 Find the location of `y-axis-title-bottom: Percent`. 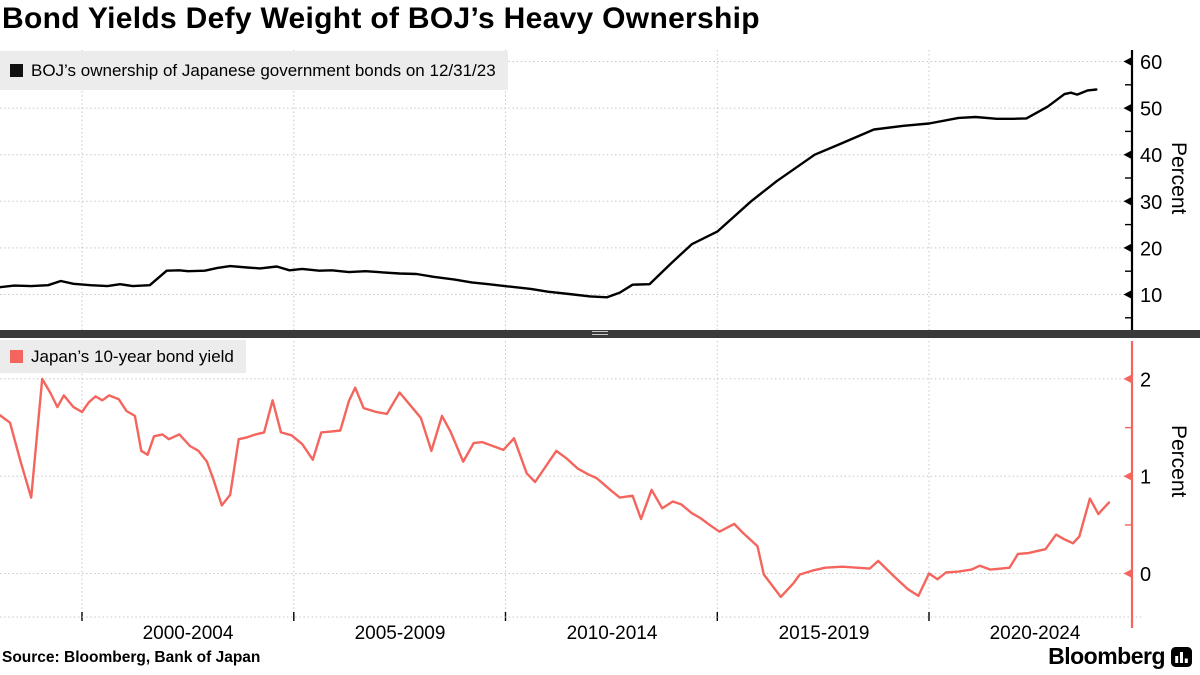

y-axis-title-bottom: Percent is located at coordinates (1178, 461).